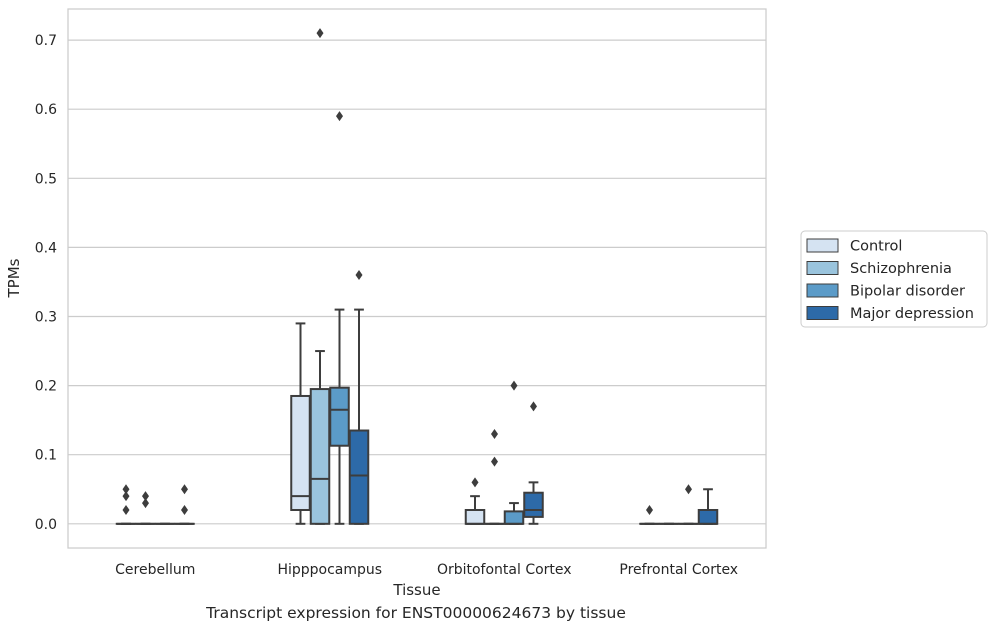 The width and height of the screenshot is (997, 634). I want to click on y-tick-label: 0.2, so click(46, 387).